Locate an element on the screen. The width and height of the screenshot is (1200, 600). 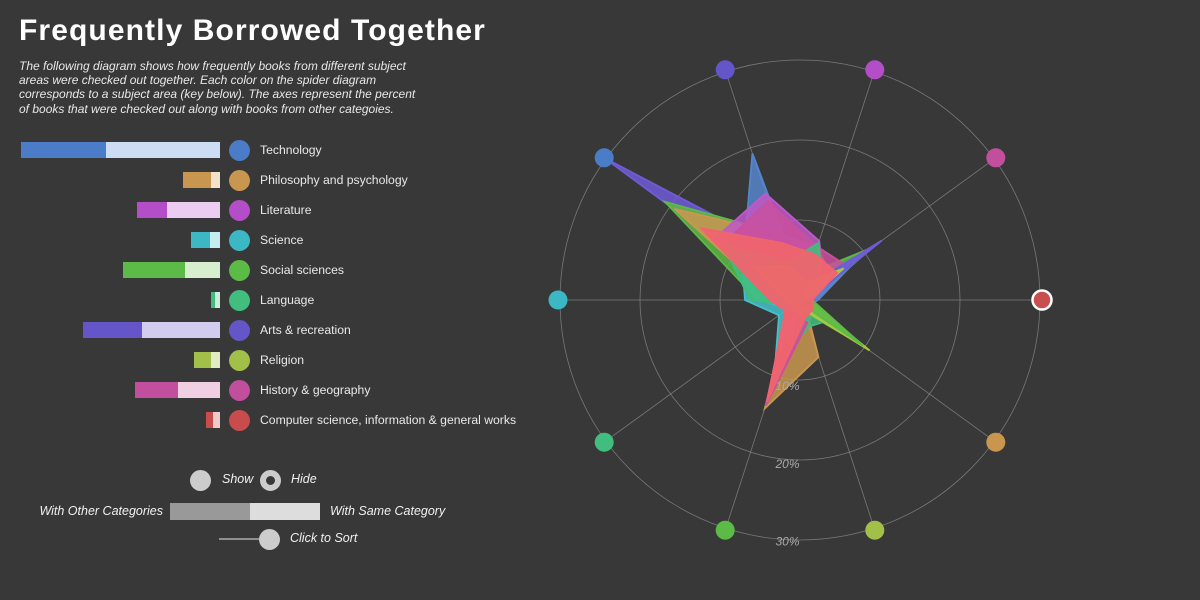
svg-text: 20% is located at coordinates (787, 464).